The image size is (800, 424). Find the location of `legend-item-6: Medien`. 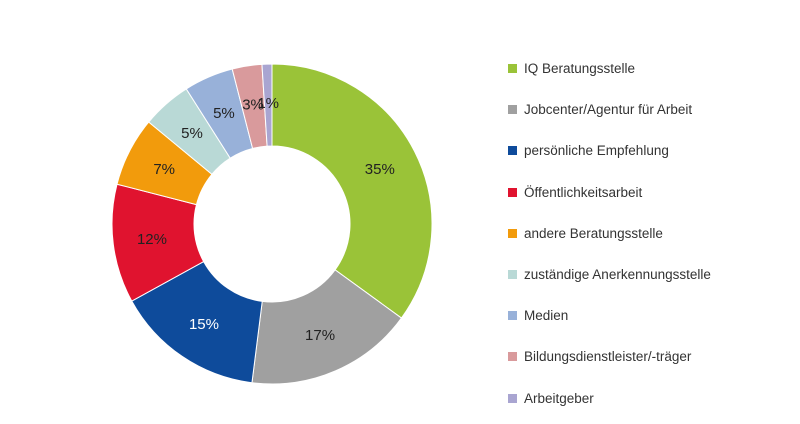

legend-item-6: Medien is located at coordinates (650, 315).